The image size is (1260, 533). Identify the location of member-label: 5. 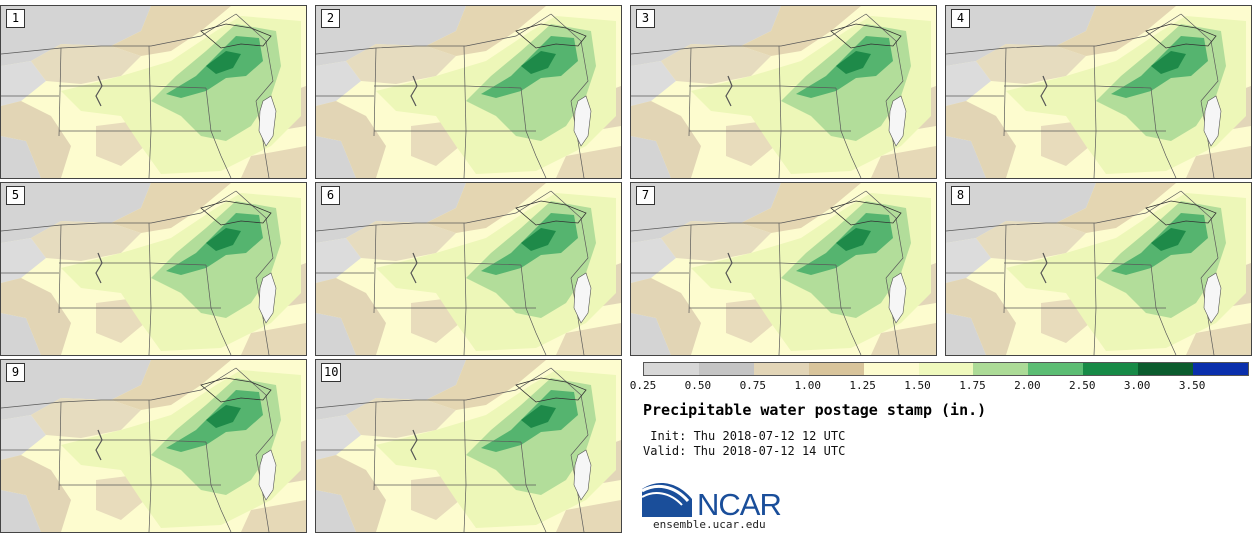
(15, 195).